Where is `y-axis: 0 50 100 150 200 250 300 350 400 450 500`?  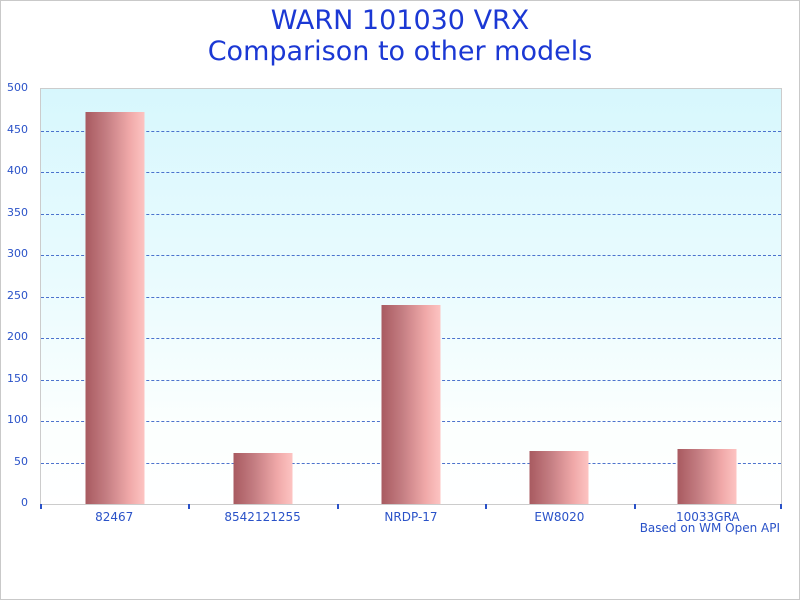 y-axis: 0 50 100 150 200 250 300 350 400 450 500 is located at coordinates (17, 295).